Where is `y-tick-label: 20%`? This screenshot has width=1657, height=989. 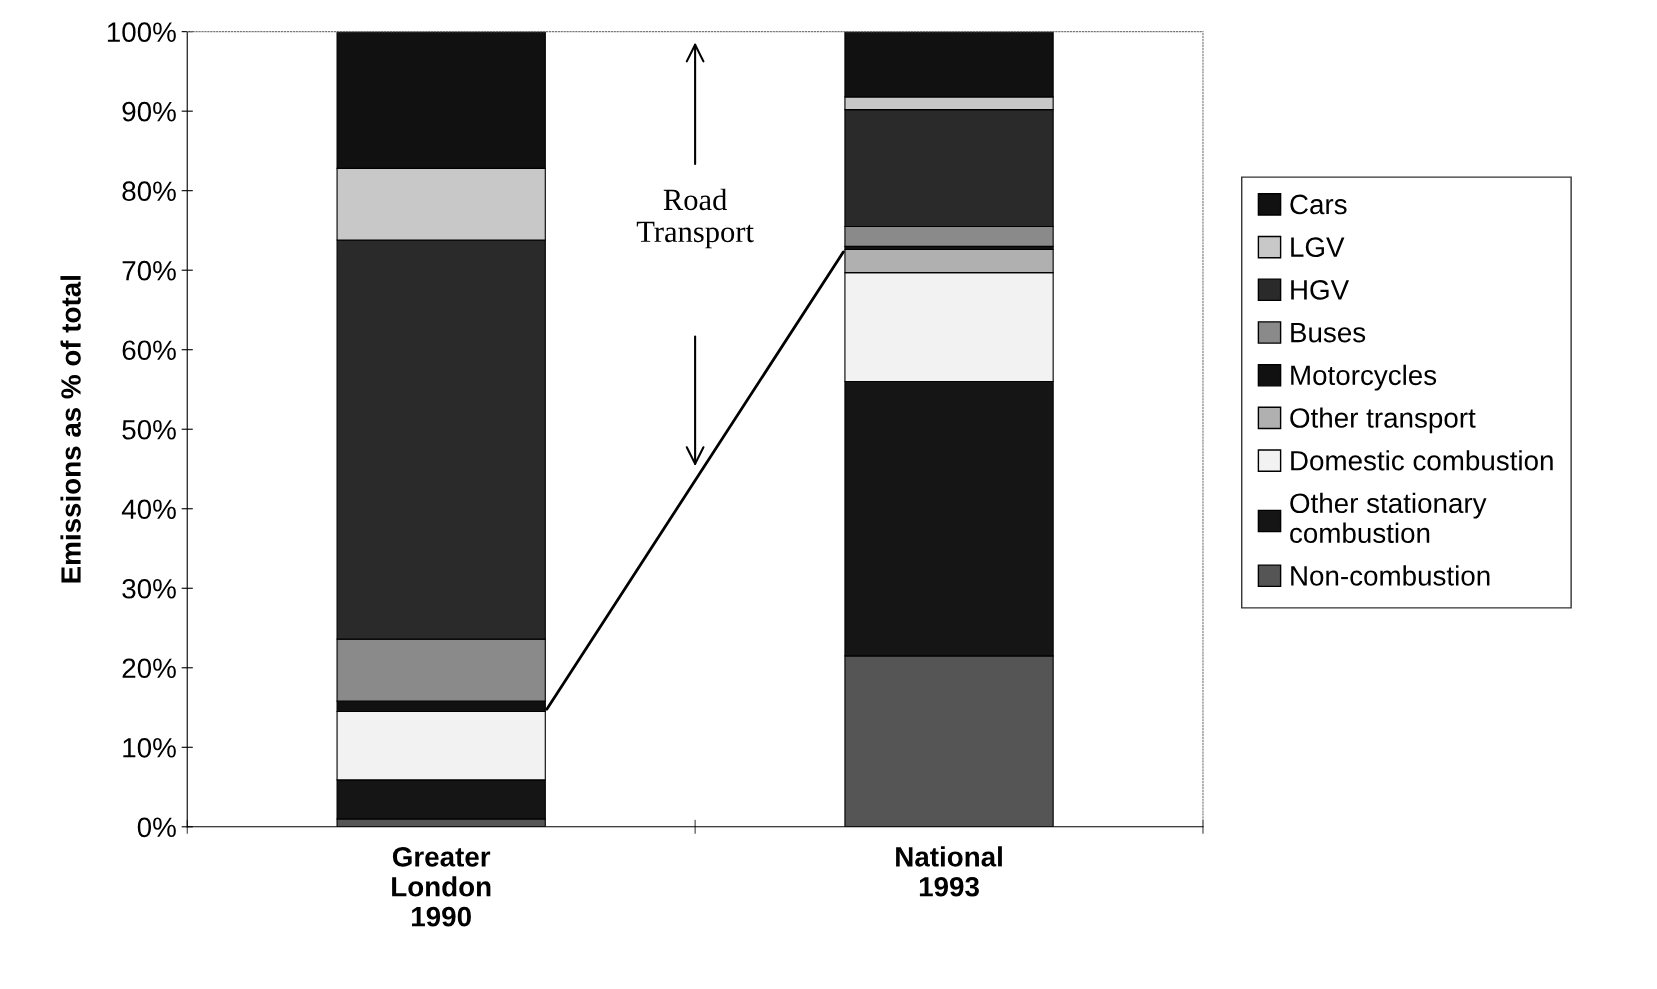 y-tick-label: 20% is located at coordinates (149, 668).